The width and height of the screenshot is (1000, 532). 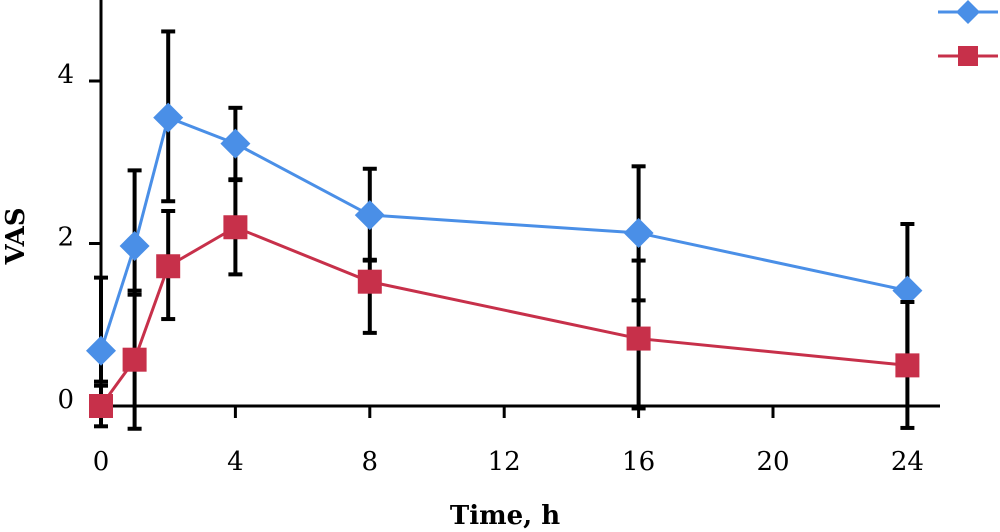 What do you see at coordinates (235, 462) in the screenshot?
I see `x-tick-label: 4` at bounding box center [235, 462].